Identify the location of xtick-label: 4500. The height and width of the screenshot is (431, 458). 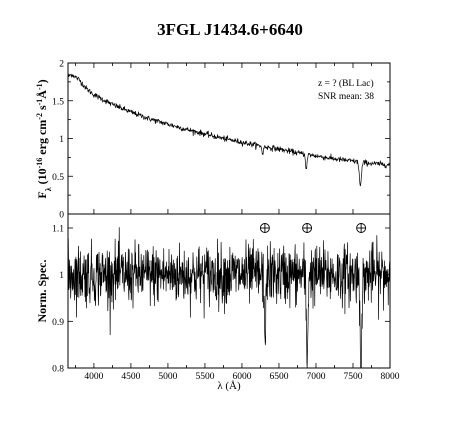
(130, 377).